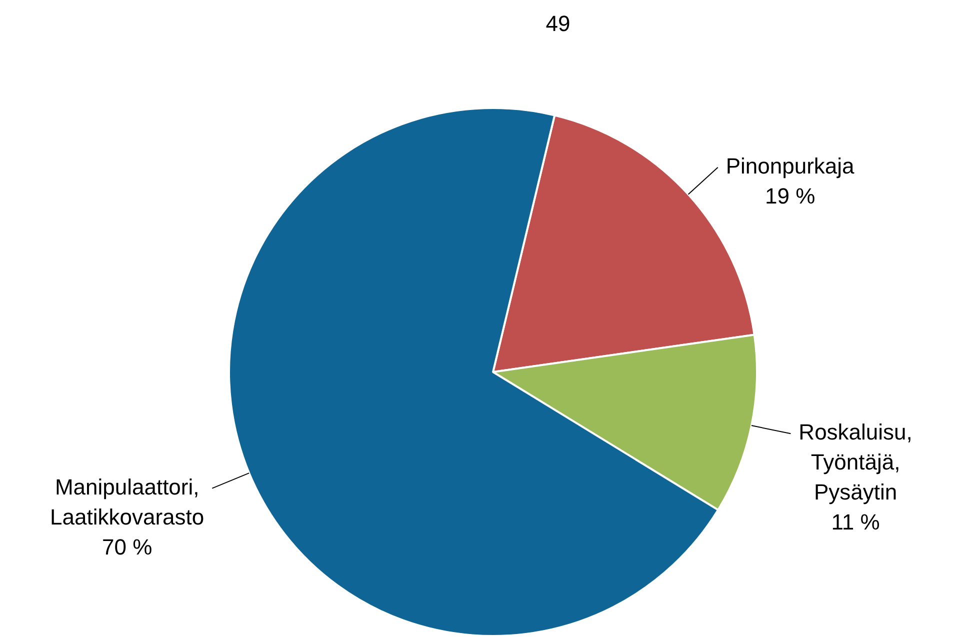 Image resolution: width=980 pixels, height=637 pixels. I want to click on slice-label: Roskaluisu, Työntäjä, Pysäytin, so click(855, 462).